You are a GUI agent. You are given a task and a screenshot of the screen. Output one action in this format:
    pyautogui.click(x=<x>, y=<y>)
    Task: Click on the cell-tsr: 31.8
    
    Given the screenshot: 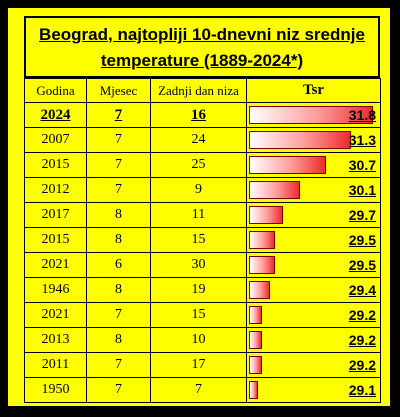 What is the action you would take?
    pyautogui.click(x=313, y=115)
    